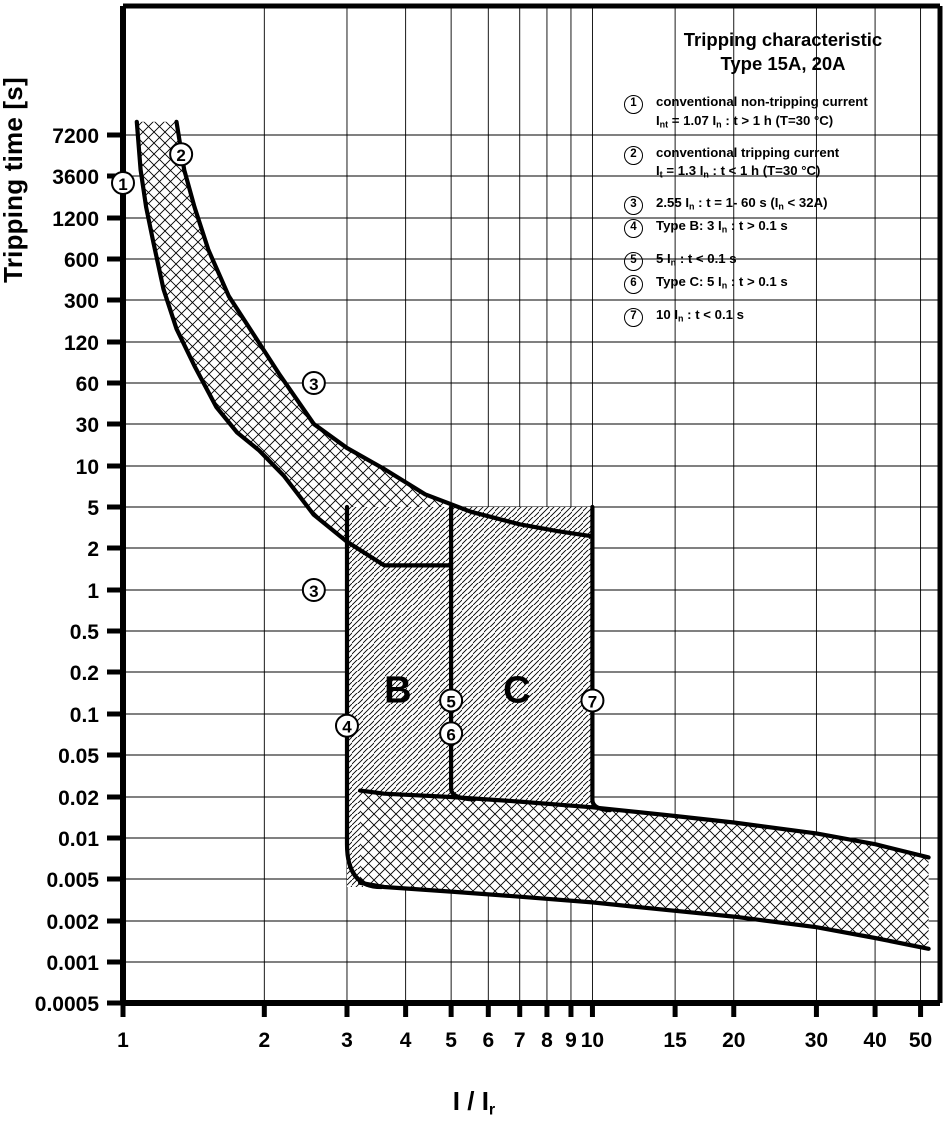 The width and height of the screenshot is (948, 1134). I want to click on x-tick-label: 50, so click(920, 1040).